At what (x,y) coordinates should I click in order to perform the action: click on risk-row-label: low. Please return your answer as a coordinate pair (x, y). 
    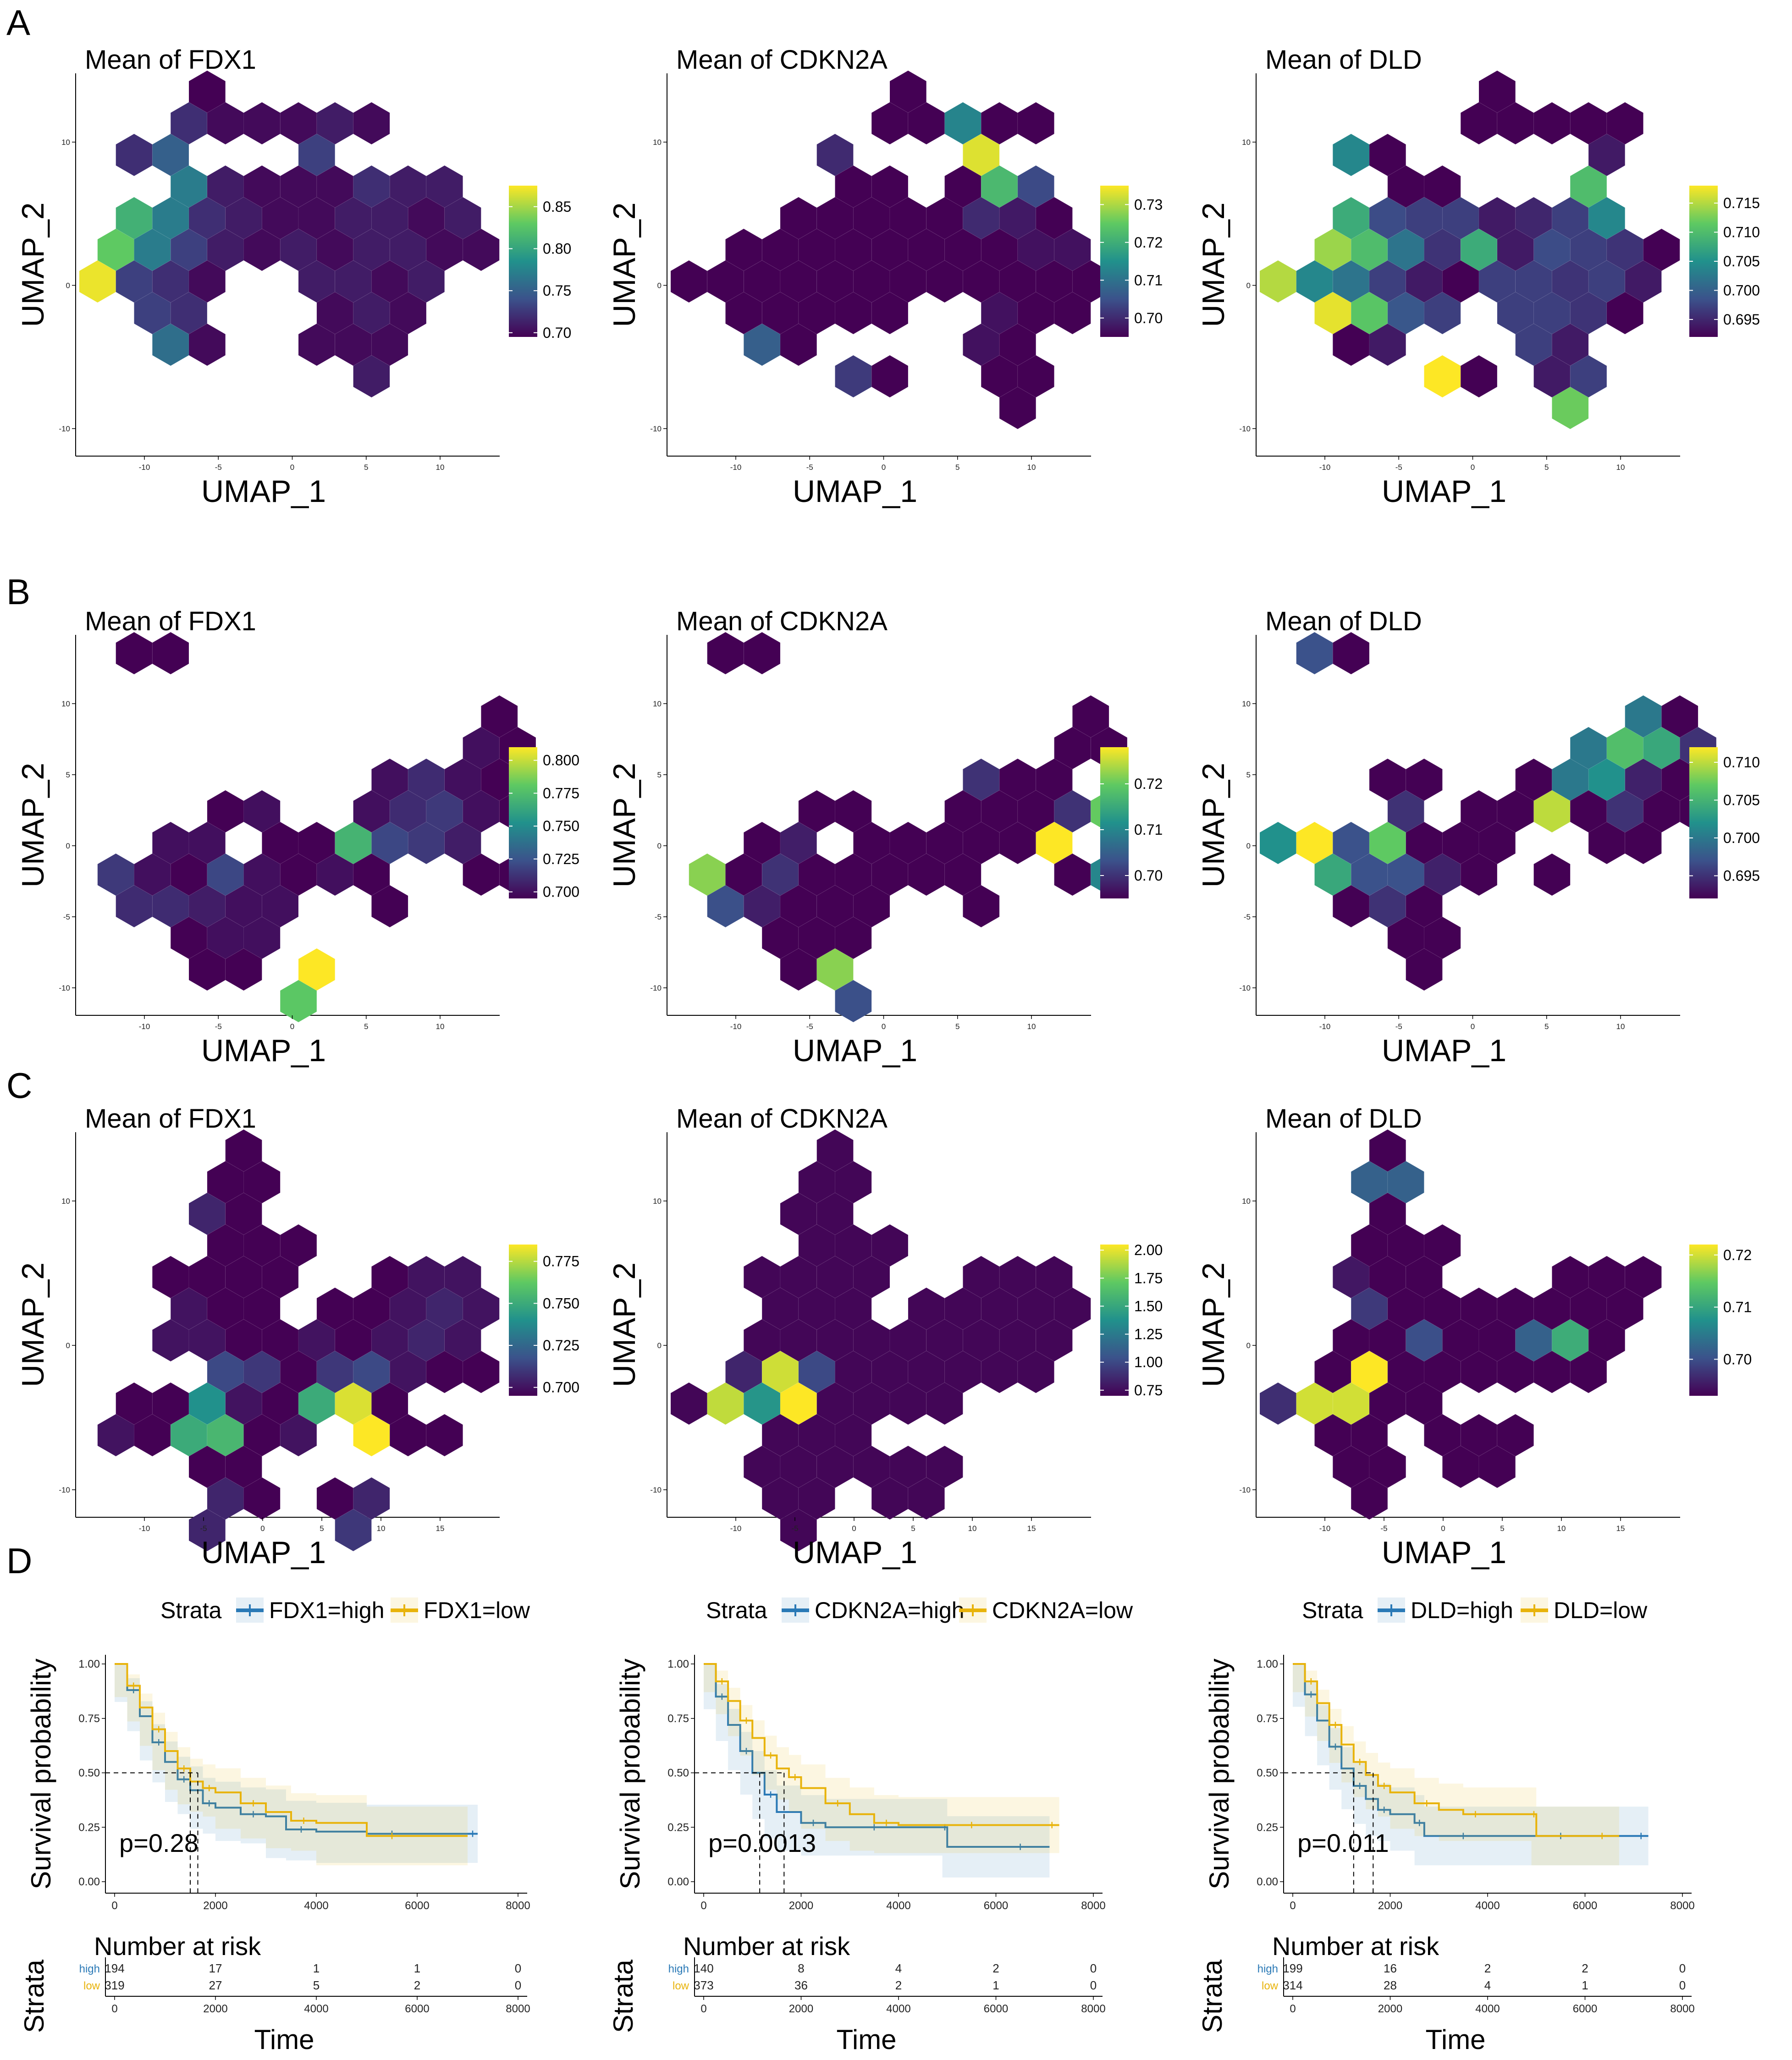
    Looking at the image, I should click on (681, 1986).